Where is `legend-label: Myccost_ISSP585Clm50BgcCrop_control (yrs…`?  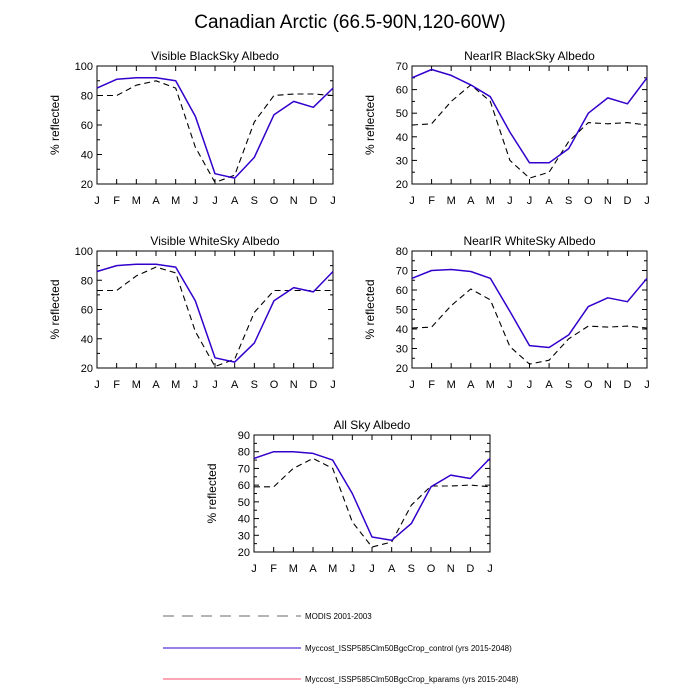 legend-label: Myccost_ISSP585Clm50BgcCrop_control (yrs… is located at coordinates (408, 648).